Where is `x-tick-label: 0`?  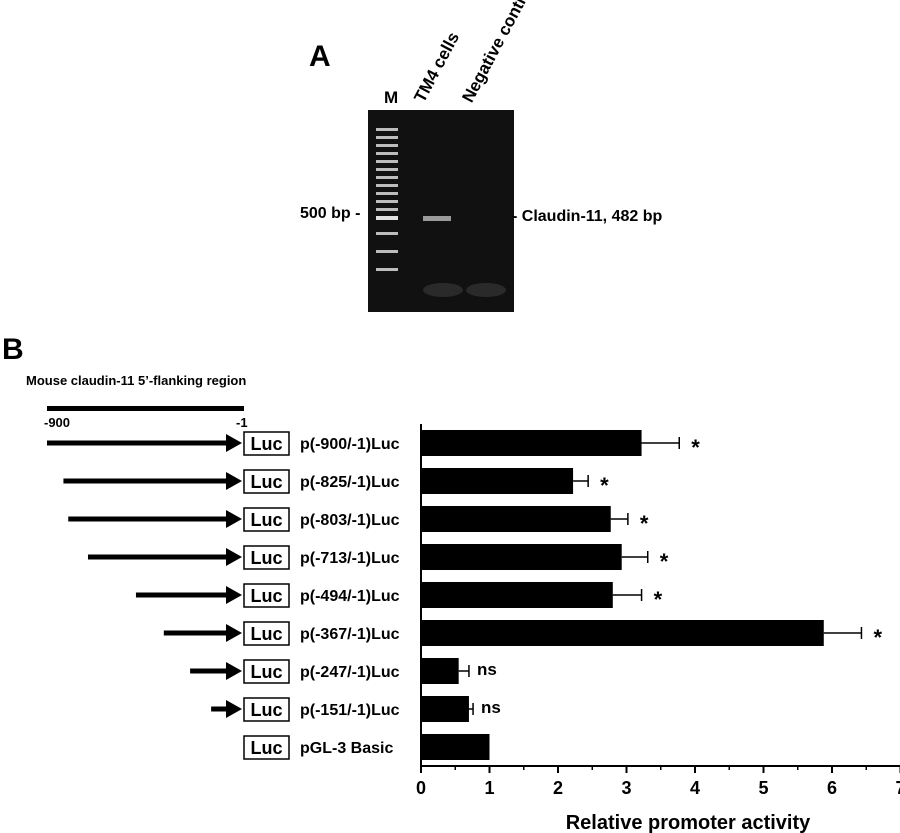 x-tick-label: 0 is located at coordinates (421, 788).